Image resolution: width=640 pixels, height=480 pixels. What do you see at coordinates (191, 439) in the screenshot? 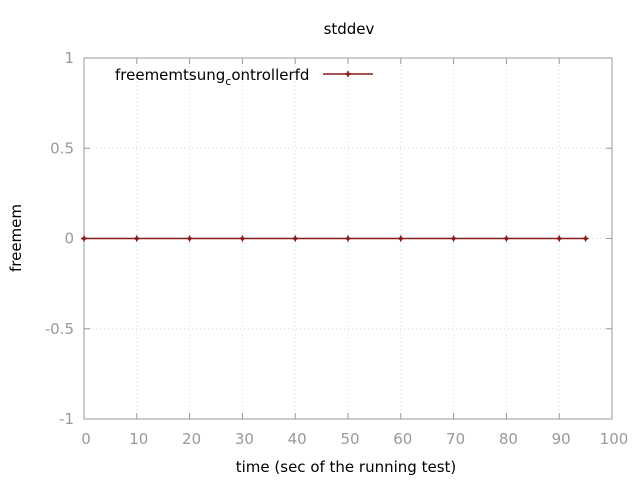
I see `x-tick-label: 20` at bounding box center [191, 439].